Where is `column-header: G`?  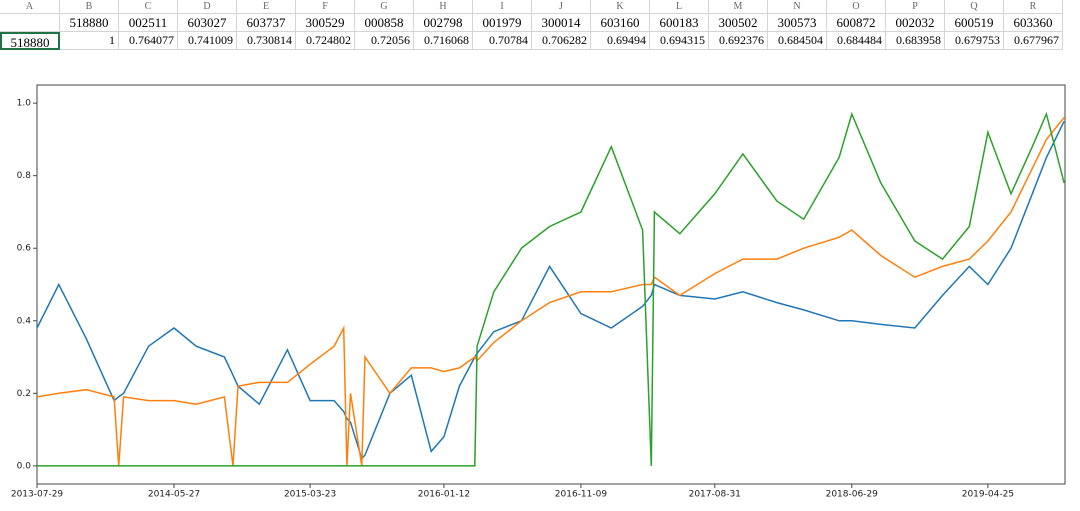 column-header: G is located at coordinates (384, 7).